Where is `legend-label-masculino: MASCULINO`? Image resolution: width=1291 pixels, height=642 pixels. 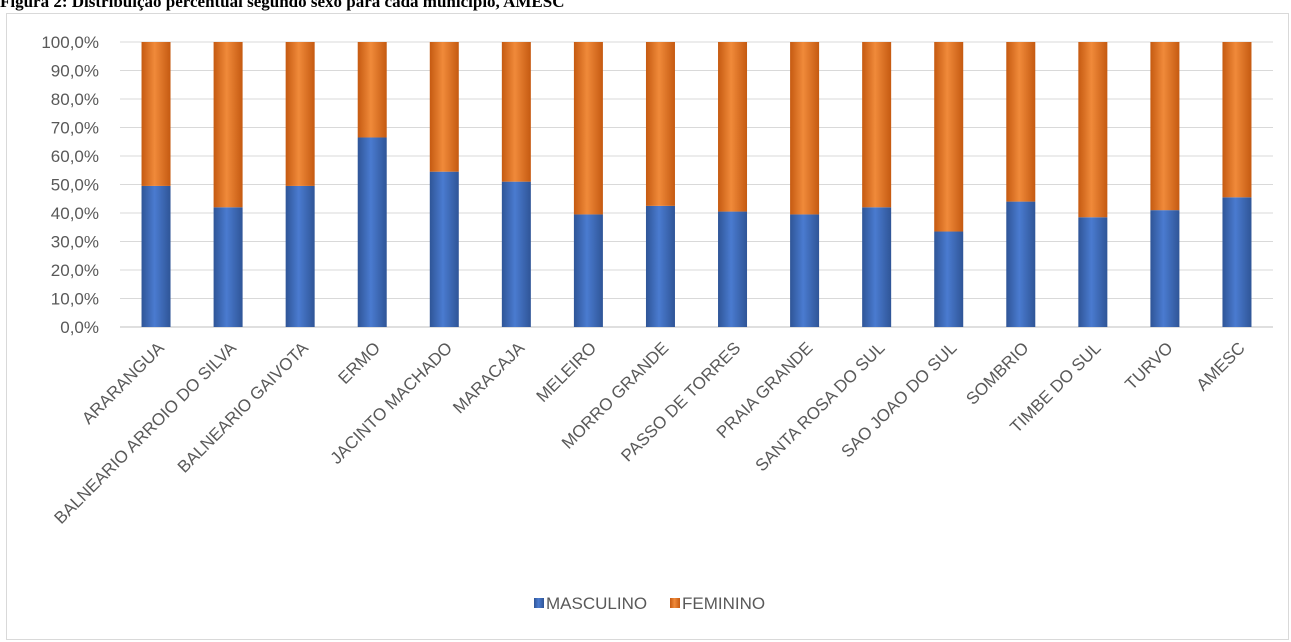 legend-label-masculino: MASCULINO is located at coordinates (596, 603).